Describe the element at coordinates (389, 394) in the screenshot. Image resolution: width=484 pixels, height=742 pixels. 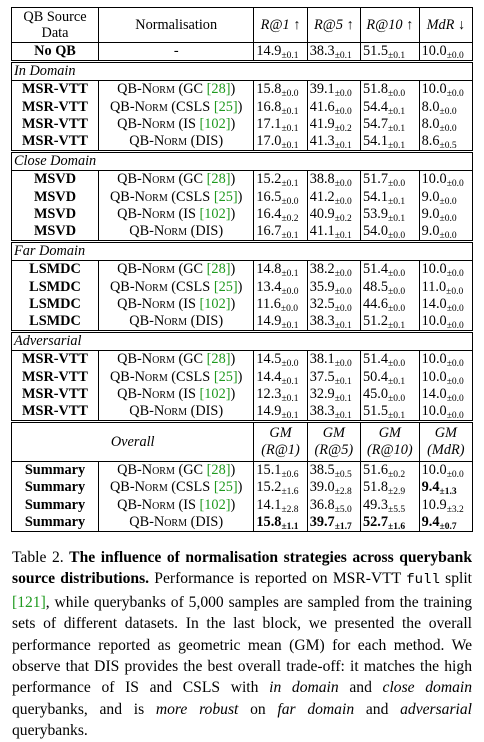
I see `metric-cell: 45.0±0.0` at that location.